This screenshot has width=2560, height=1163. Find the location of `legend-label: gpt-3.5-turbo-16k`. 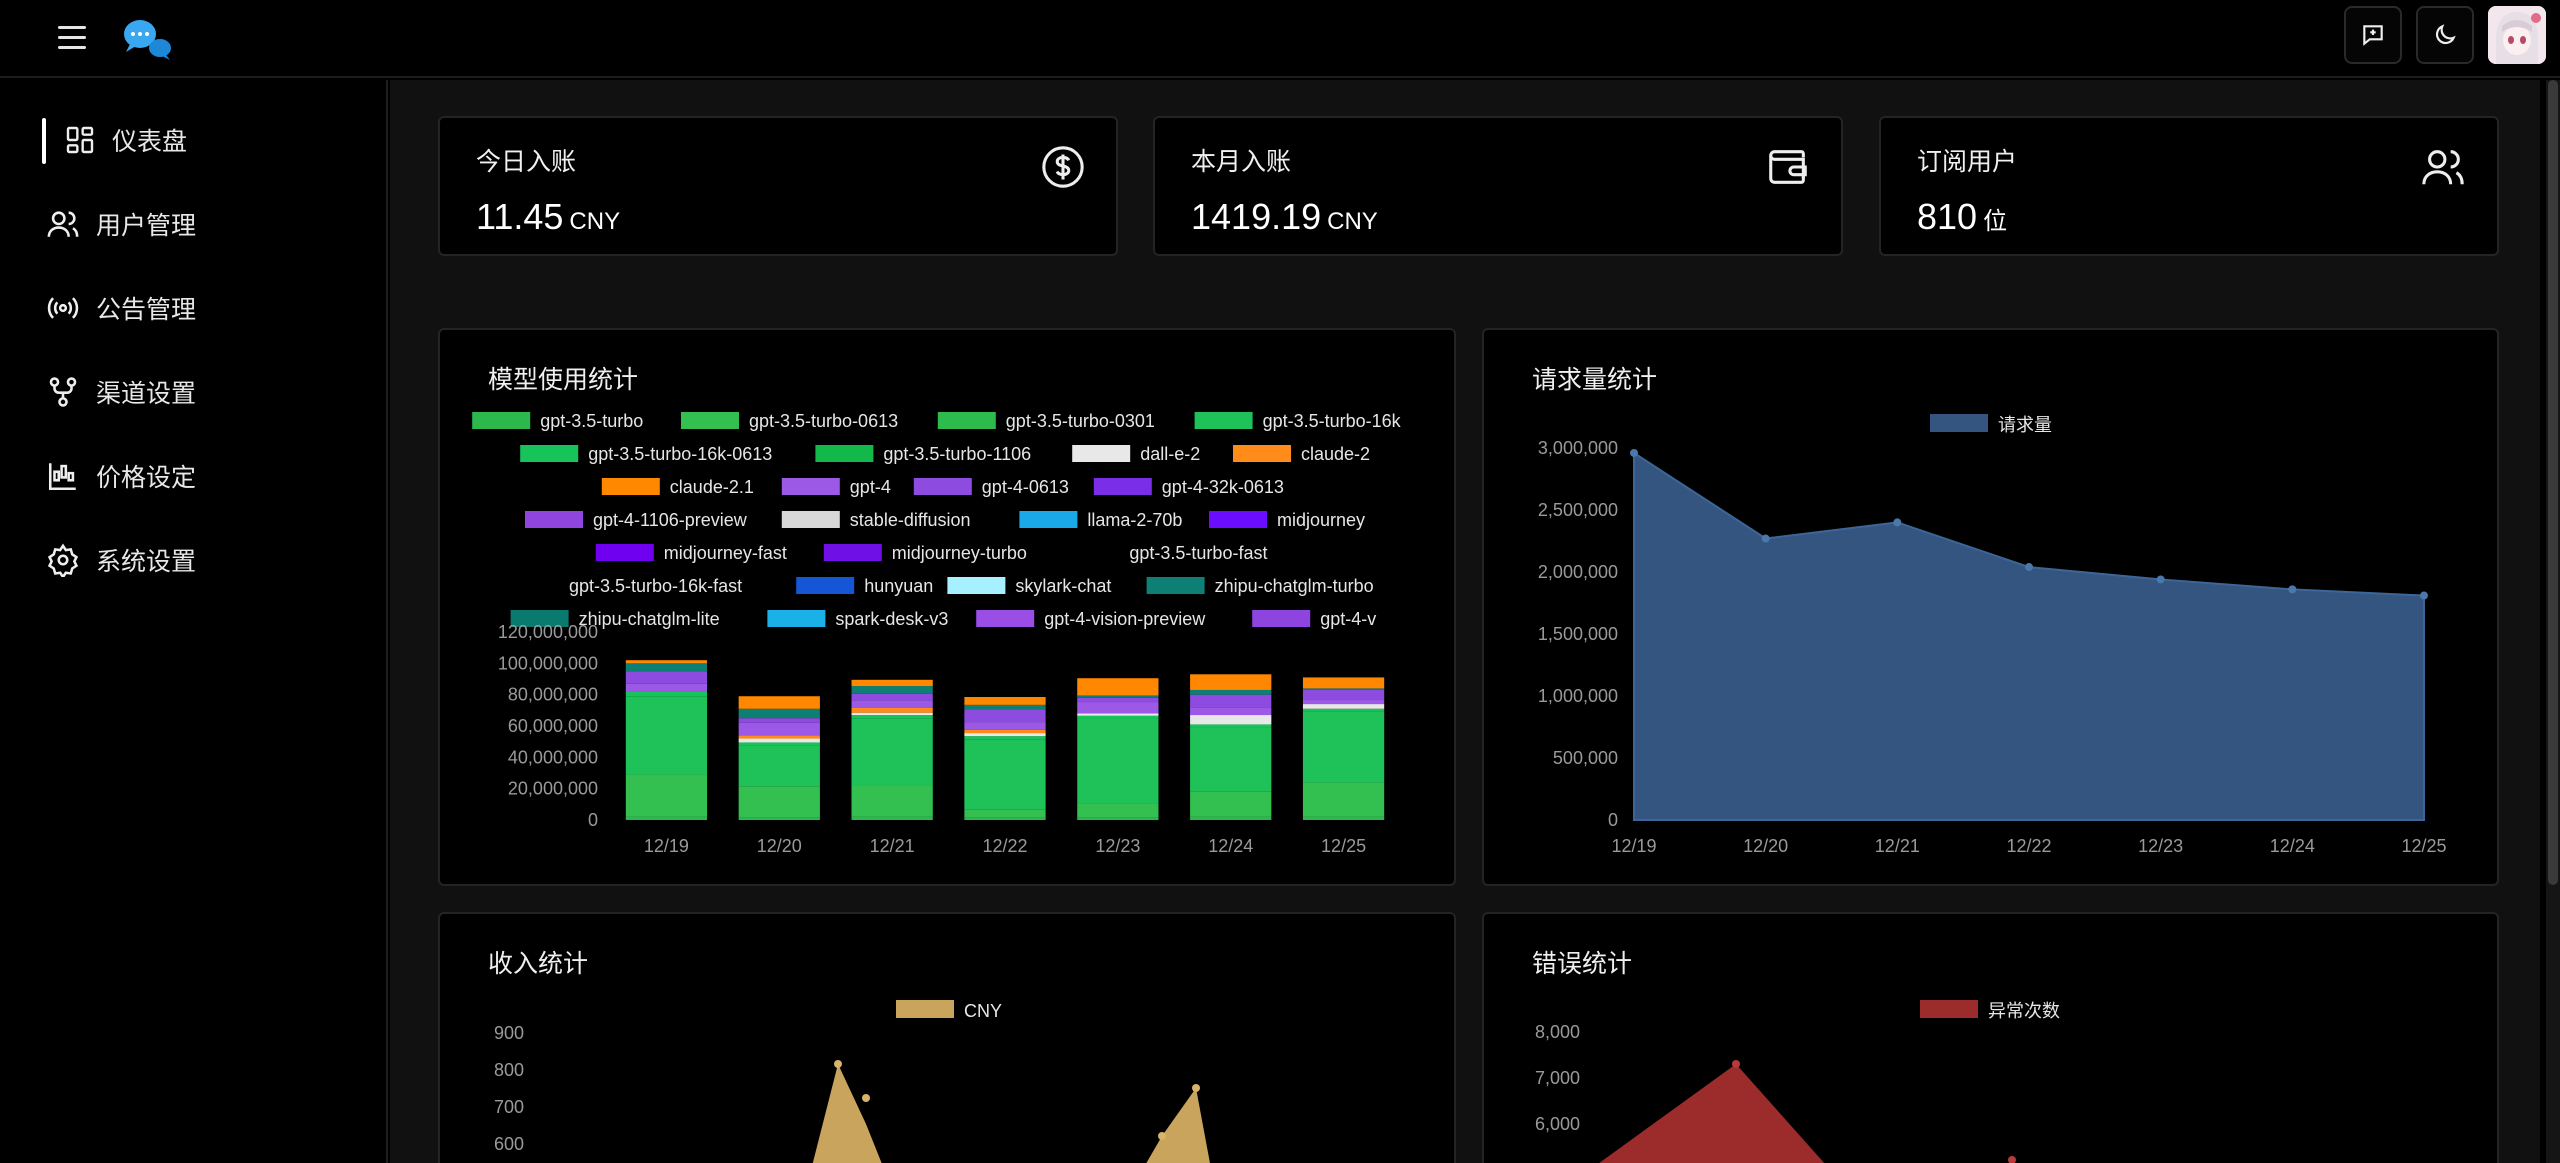

legend-label: gpt-3.5-turbo-16k is located at coordinates (1332, 421).